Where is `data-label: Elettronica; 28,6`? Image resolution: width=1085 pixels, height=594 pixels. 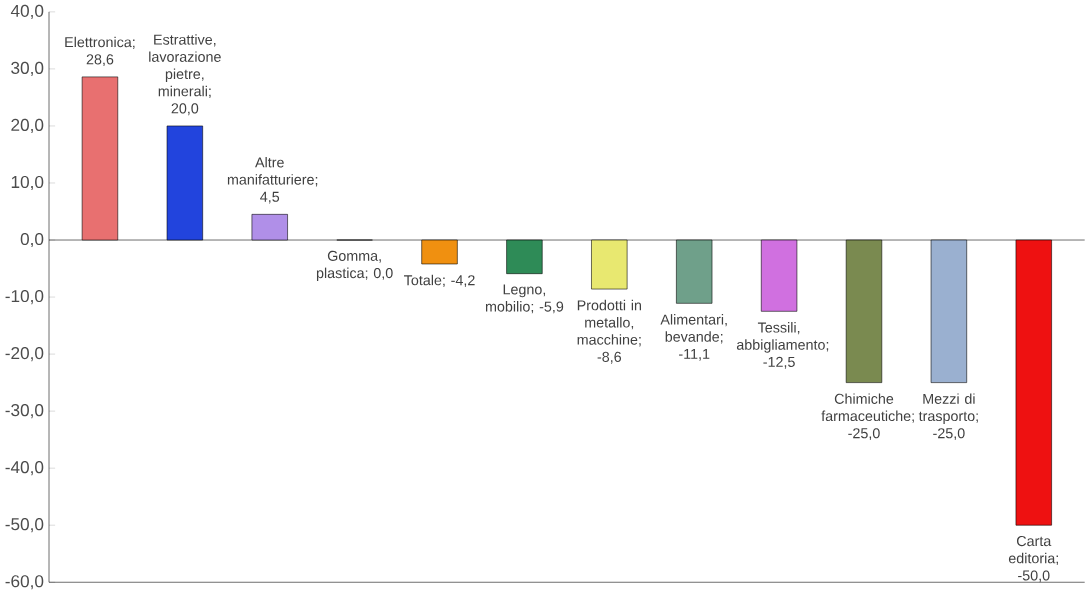
data-label: Elettronica; 28,6 is located at coordinates (100, 51).